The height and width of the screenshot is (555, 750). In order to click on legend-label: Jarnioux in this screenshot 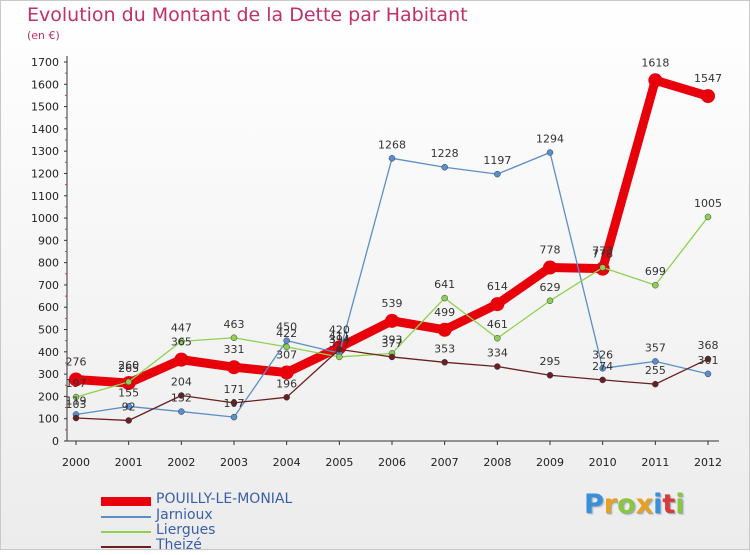, I will do `click(184, 515)`.